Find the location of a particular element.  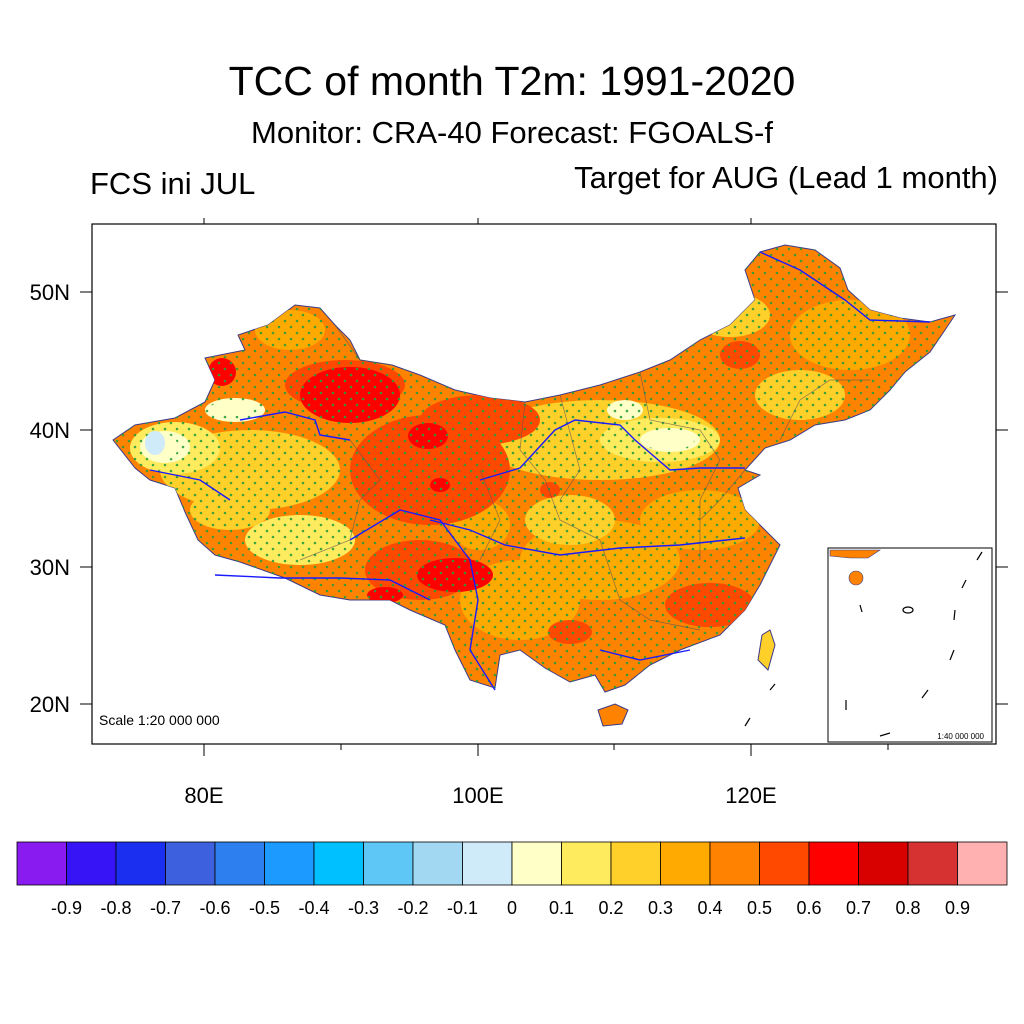

lat-label-20n: 20N is located at coordinates (50, 704).